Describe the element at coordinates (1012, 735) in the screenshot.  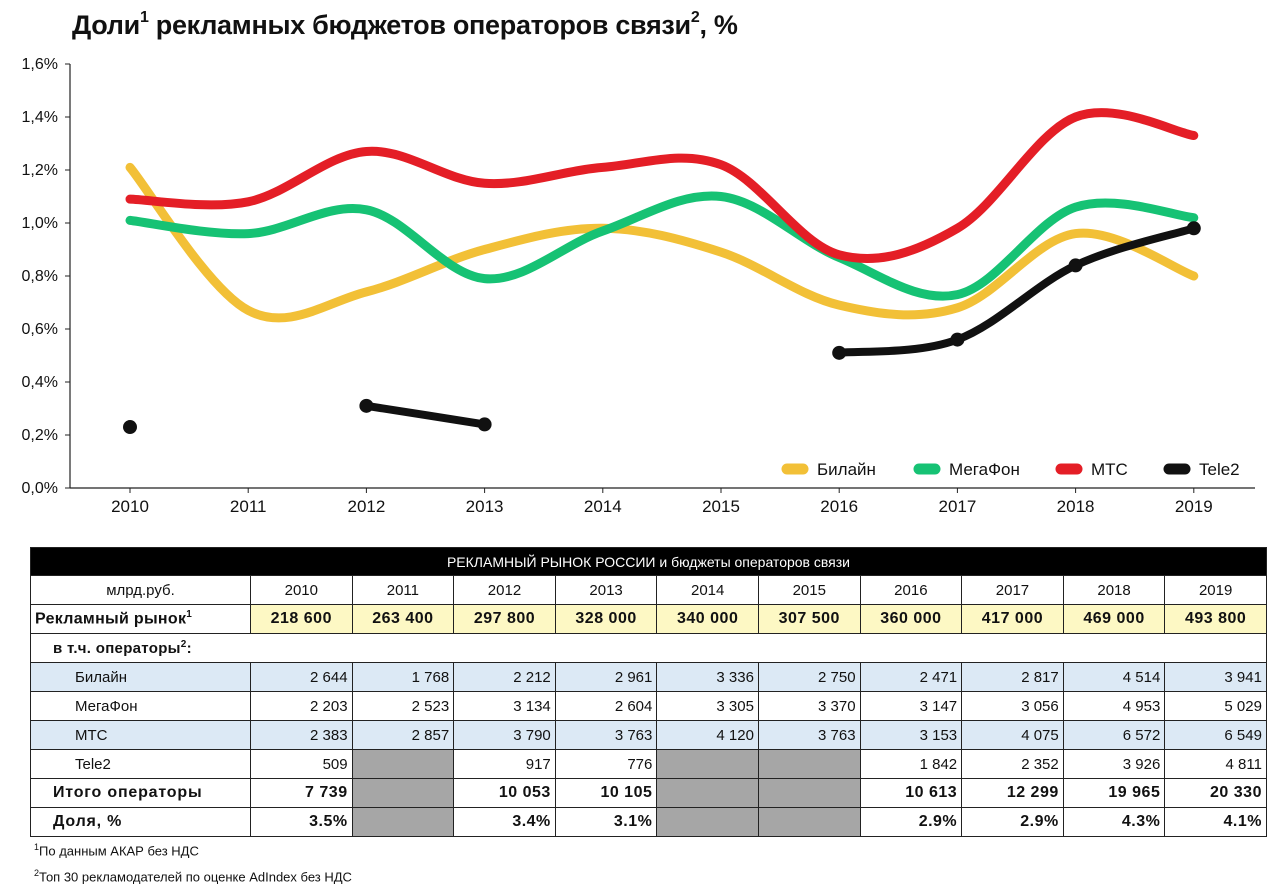
I see `value-cell: 4 075` at that location.